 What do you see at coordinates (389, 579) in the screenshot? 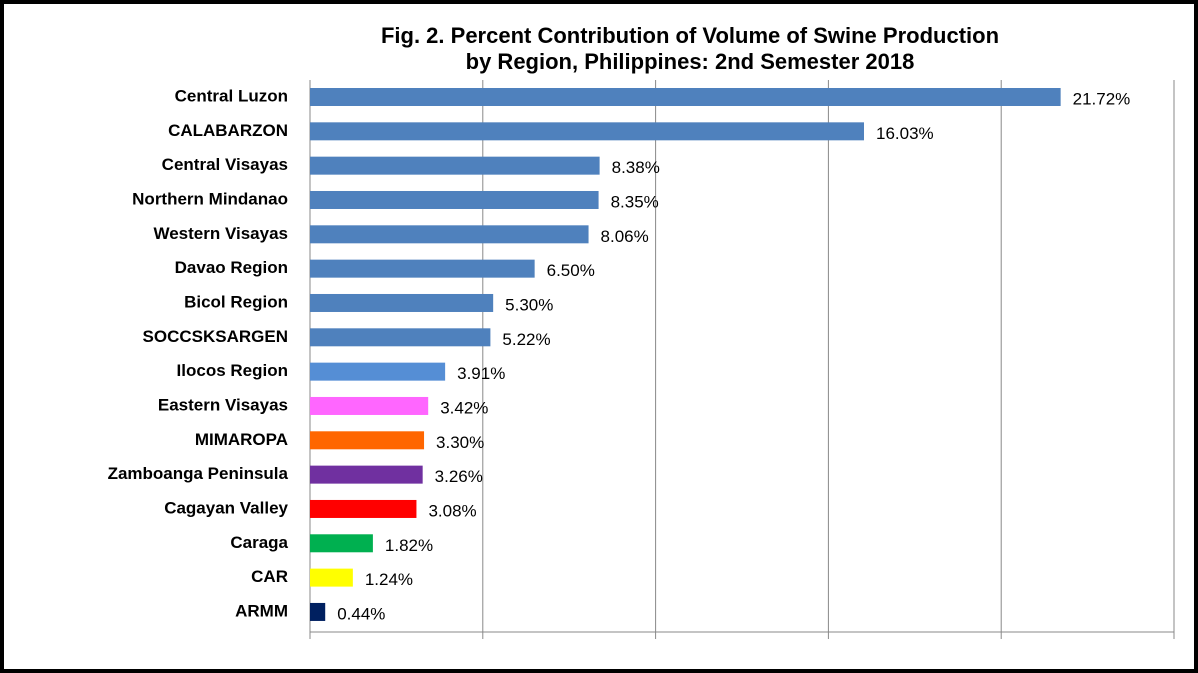
I see `value-label: 1.24%` at bounding box center [389, 579].